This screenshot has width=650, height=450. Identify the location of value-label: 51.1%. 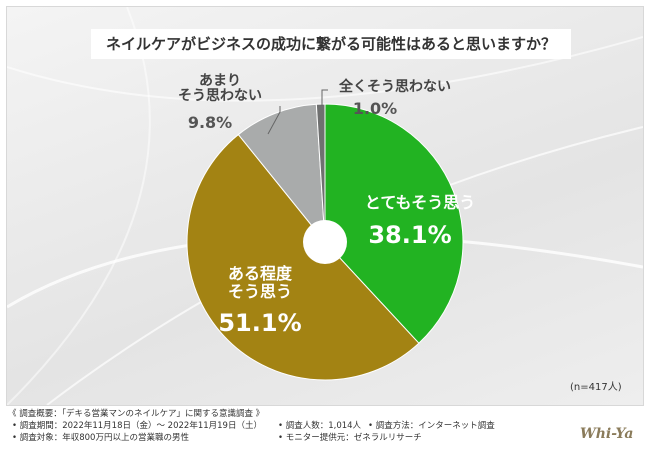
(260, 323).